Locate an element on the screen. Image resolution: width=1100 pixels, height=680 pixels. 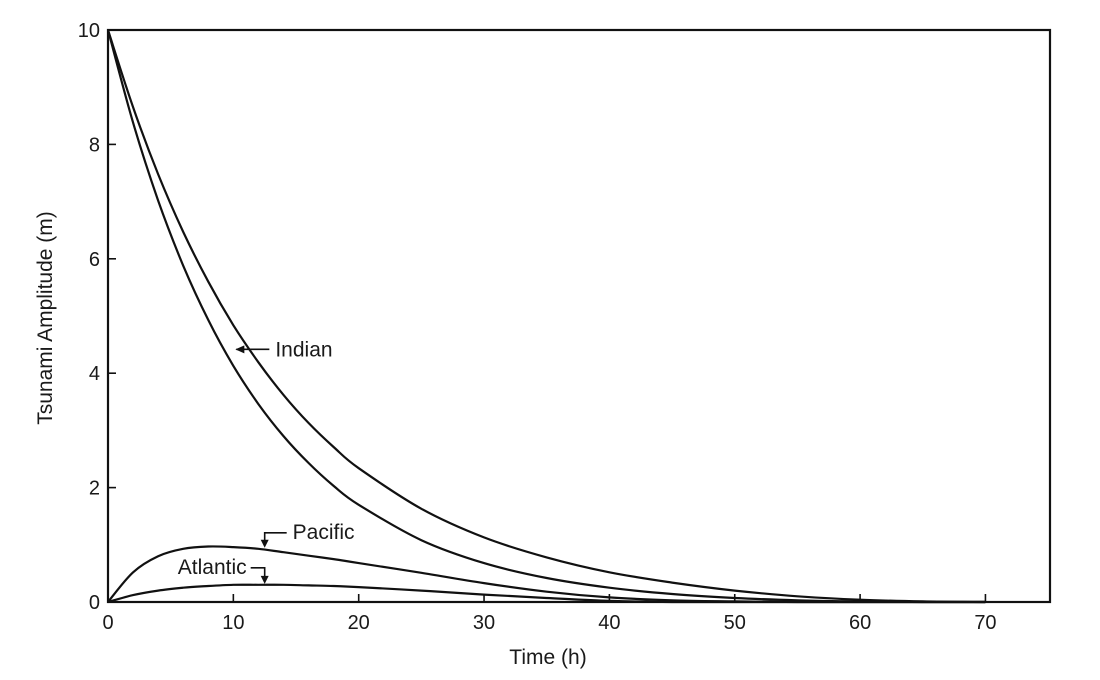
annotations-layer: Indian Pacific Atlantic is located at coordinates (266, 461).